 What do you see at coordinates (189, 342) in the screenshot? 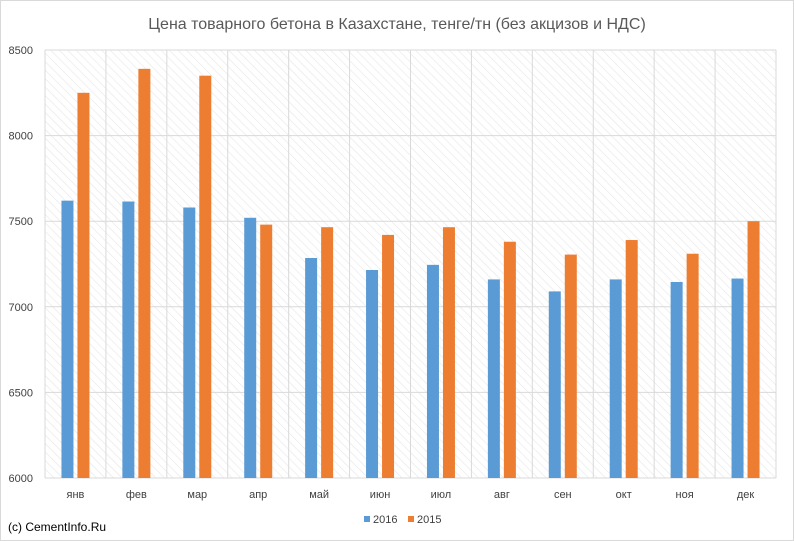
I see `bar-2016-мар` at bounding box center [189, 342].